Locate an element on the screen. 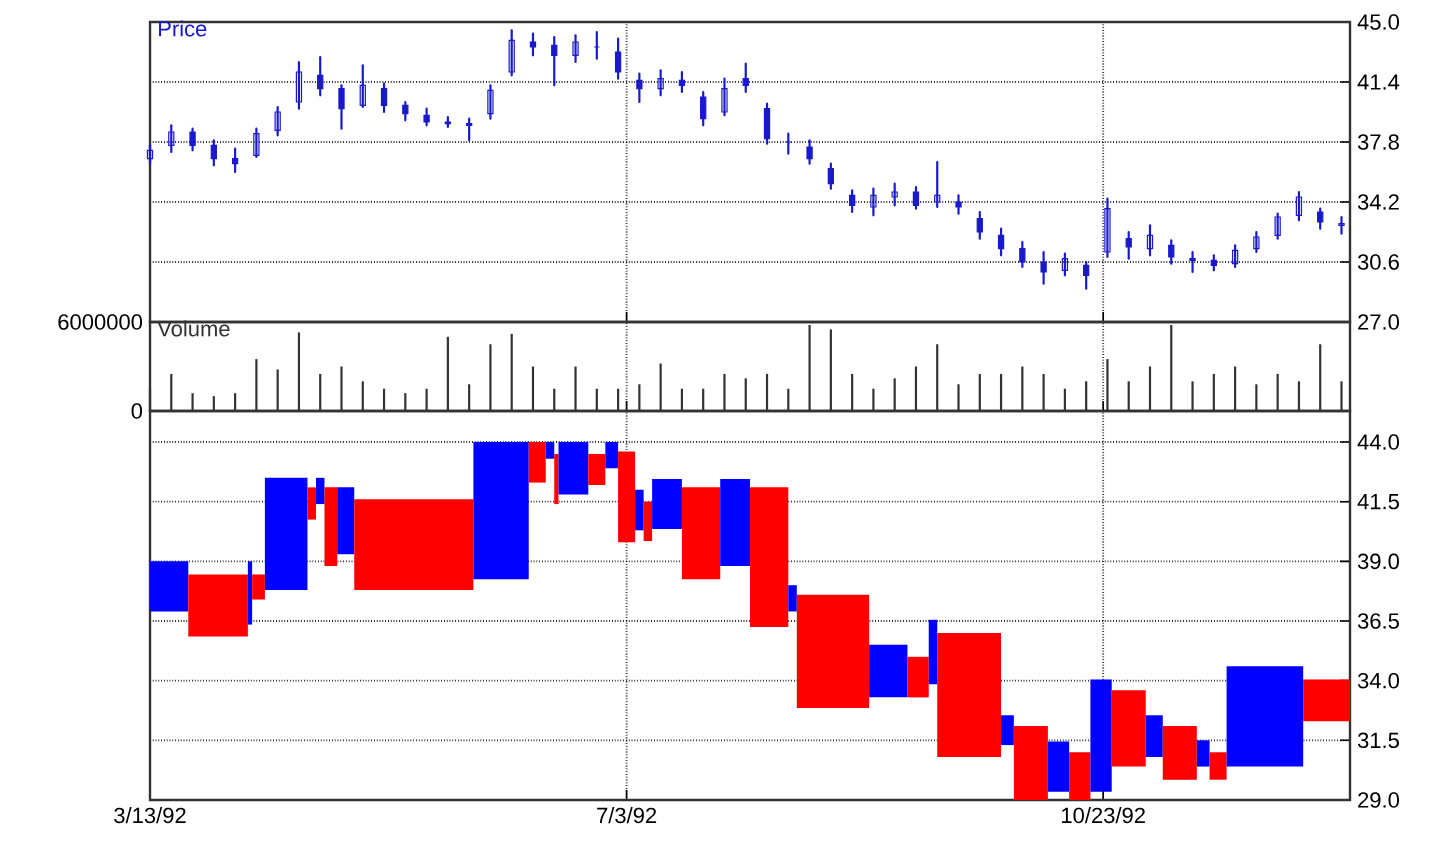 The image size is (1437, 841). y-tick-label: 37.8 is located at coordinates (1378, 142).